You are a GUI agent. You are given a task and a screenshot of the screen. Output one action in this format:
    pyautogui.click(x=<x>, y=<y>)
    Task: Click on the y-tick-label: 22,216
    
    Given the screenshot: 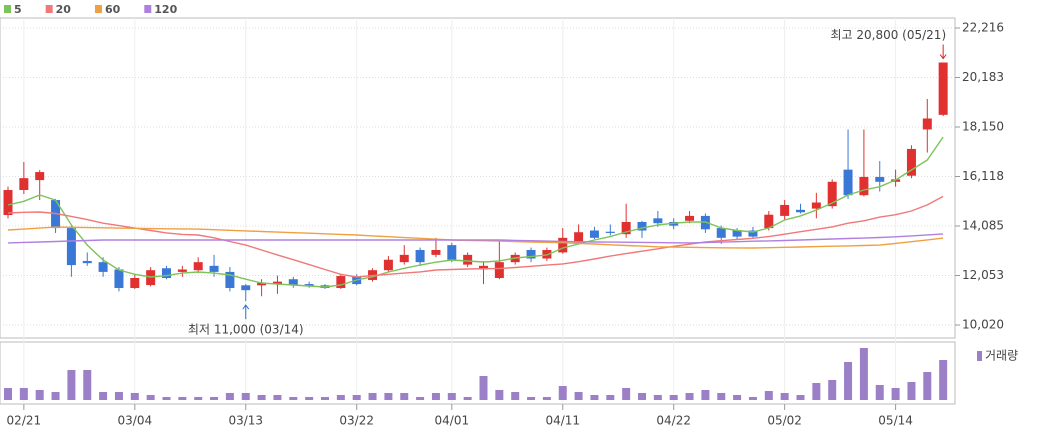 What is the action you would take?
    pyautogui.click(x=983, y=28)
    